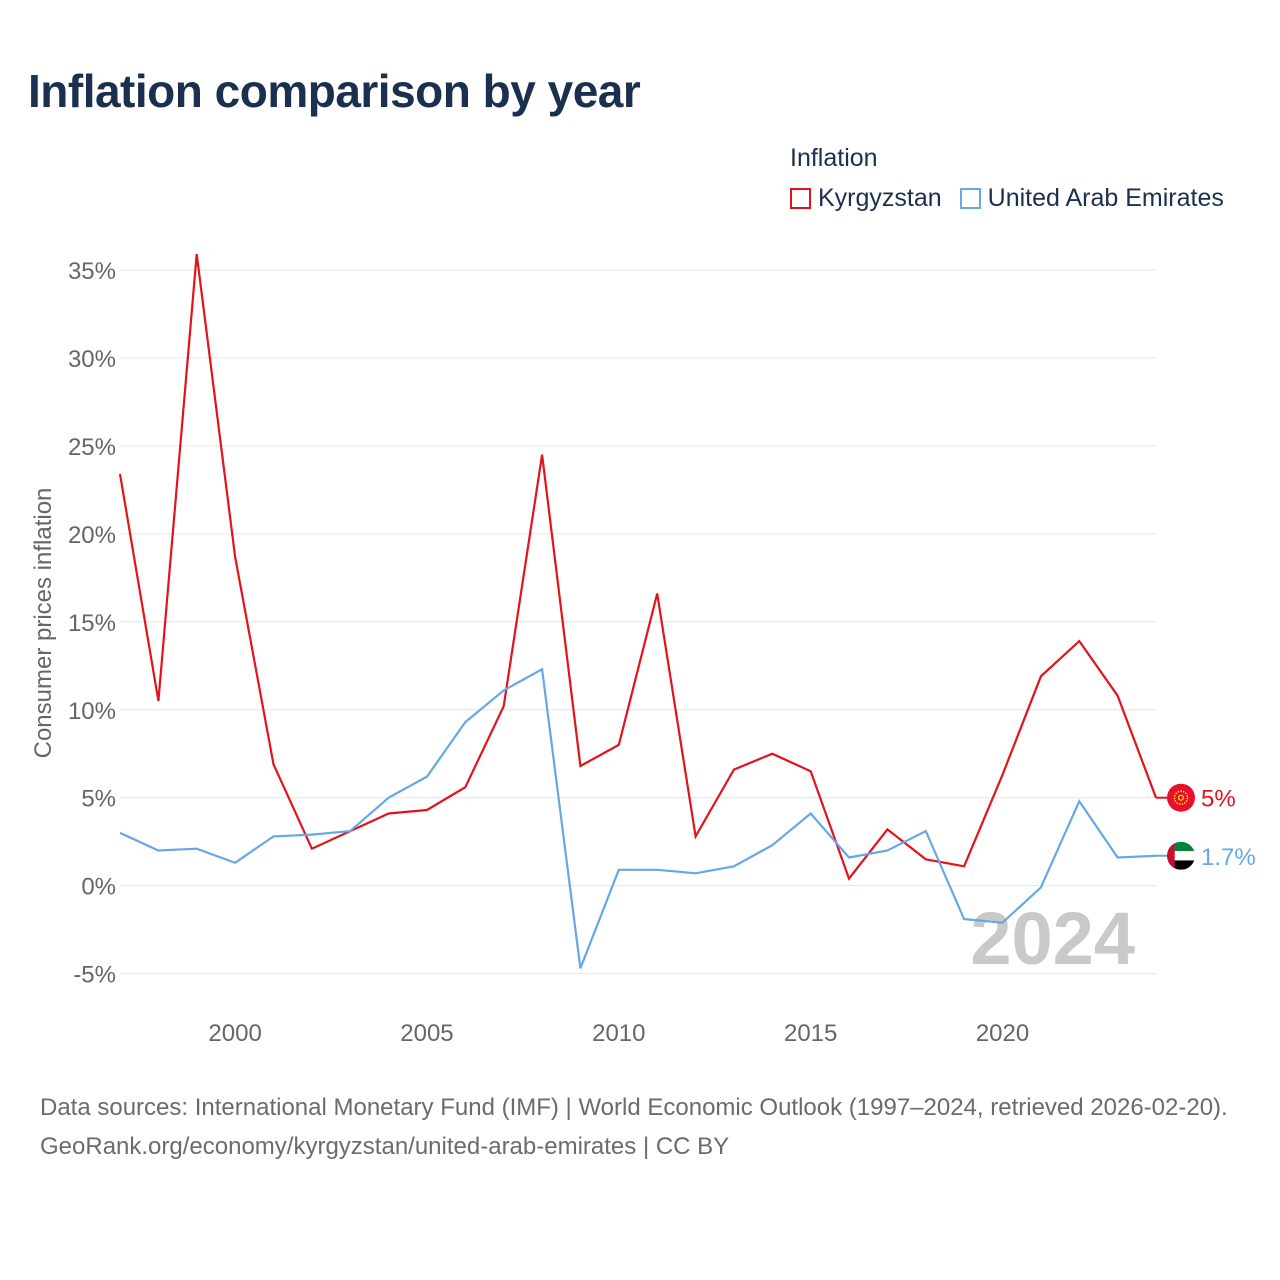  I want to click on y-tick-label: -5%, so click(94, 975).